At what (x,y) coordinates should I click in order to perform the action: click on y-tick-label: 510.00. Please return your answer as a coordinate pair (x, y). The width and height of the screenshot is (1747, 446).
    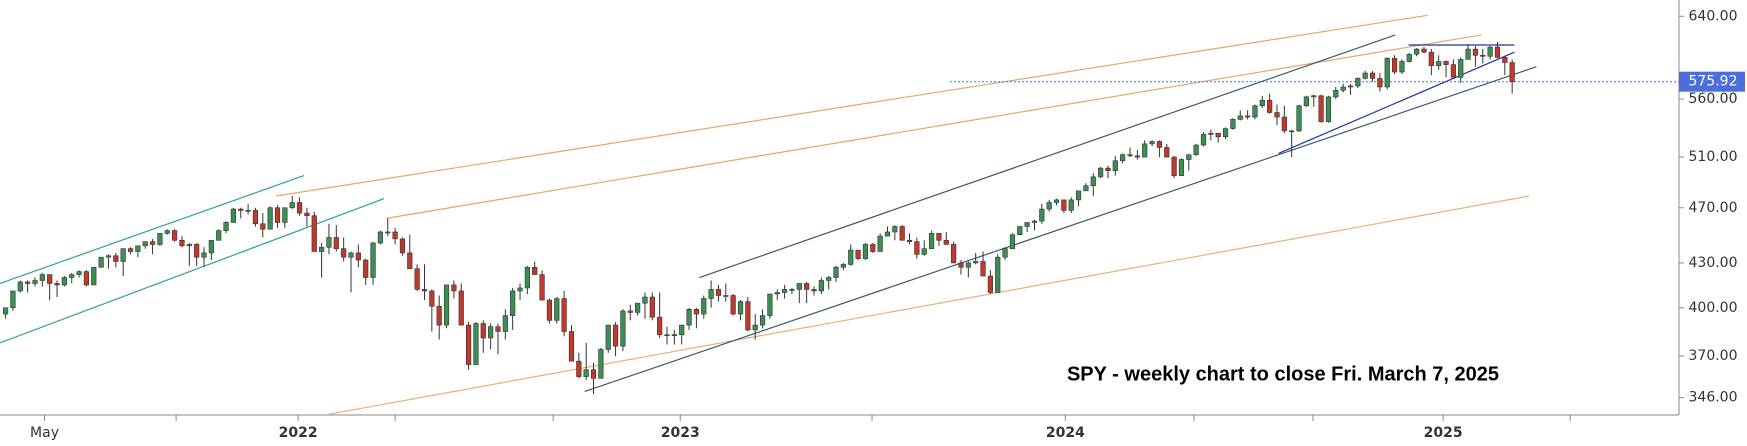
    Looking at the image, I should click on (1713, 157).